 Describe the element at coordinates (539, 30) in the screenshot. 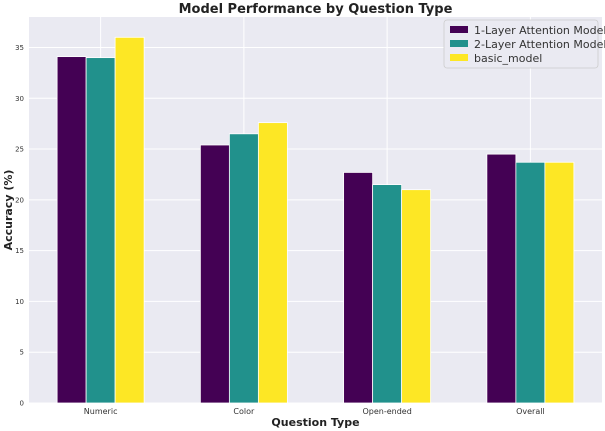

I see `legend-entry: 1-Layer Attention Model` at that location.